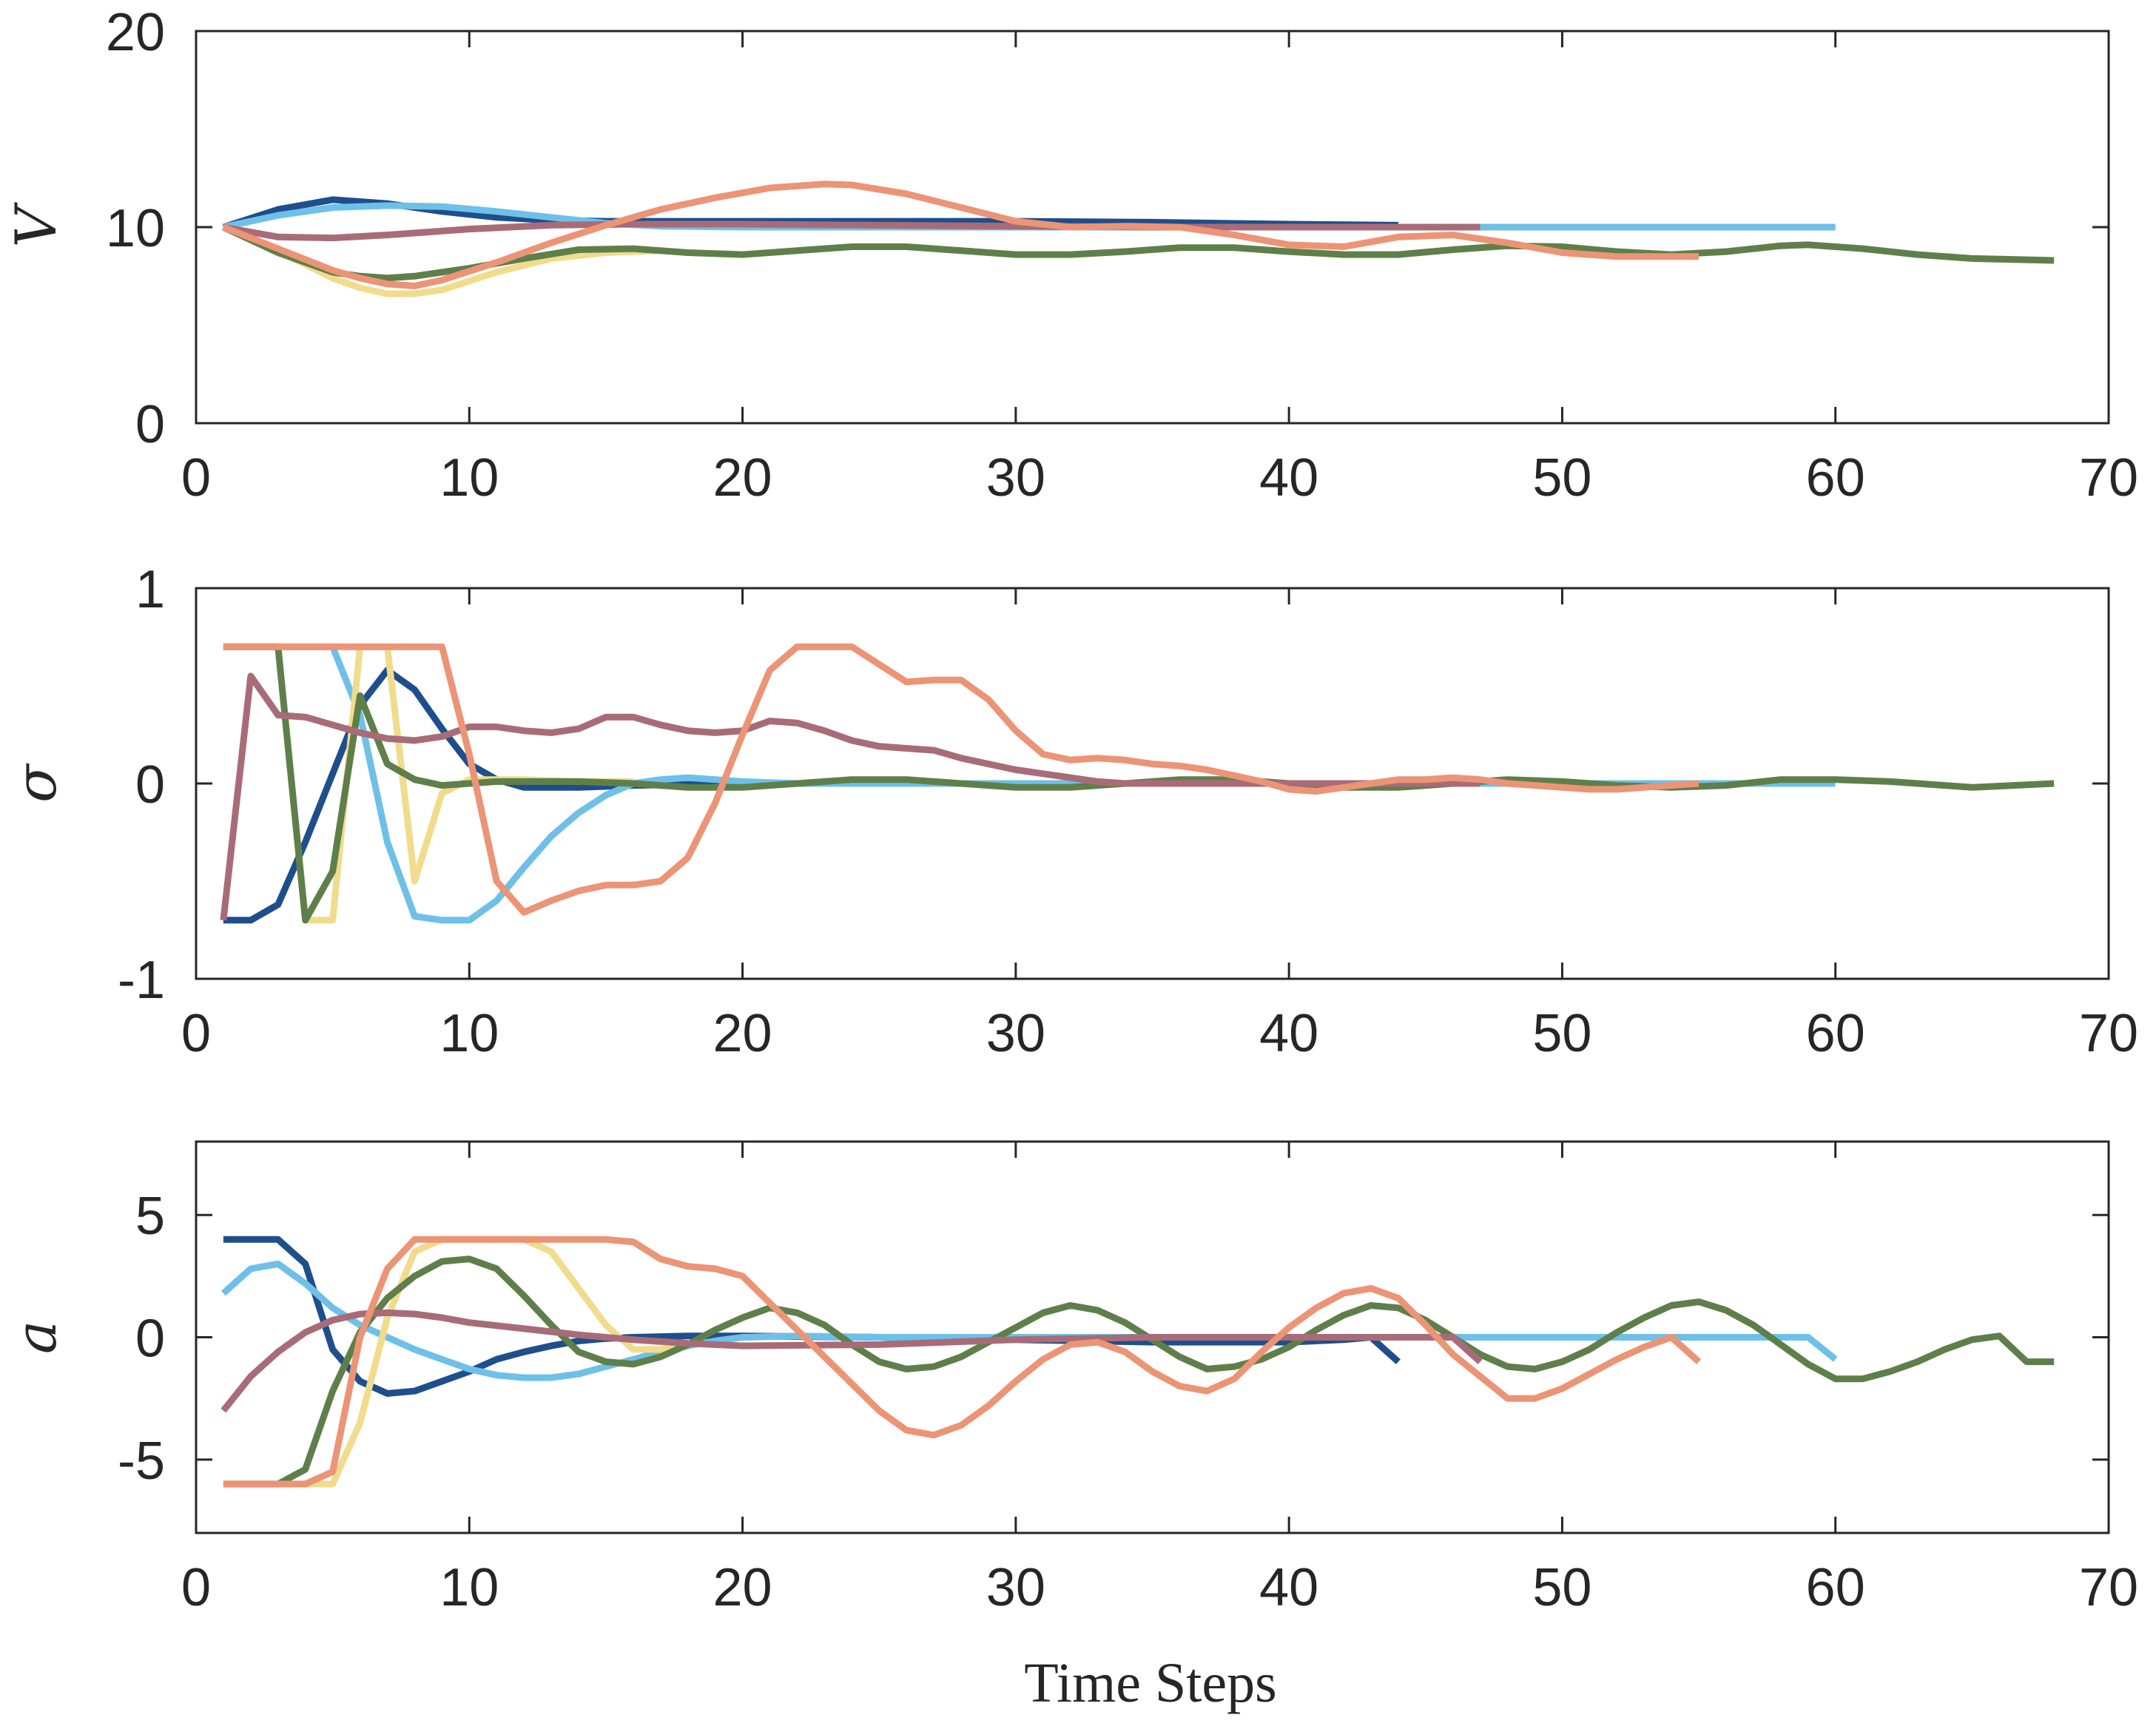 The image size is (2156, 1729). Describe the element at coordinates (36, 1338) in the screenshot. I see `a-axis-label: a` at that location.